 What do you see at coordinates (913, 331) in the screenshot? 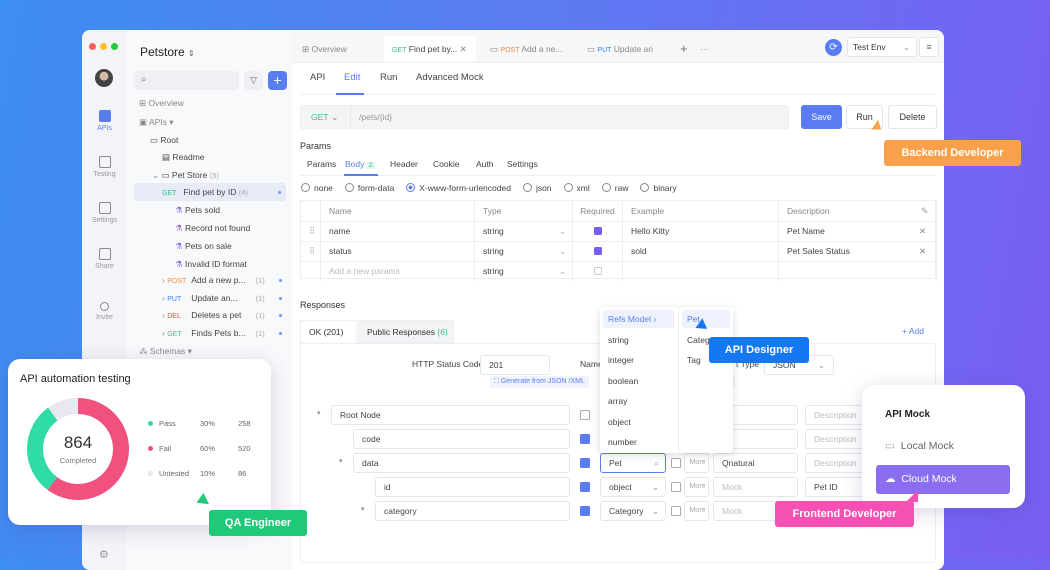
I see `add-response-button: + Add` at bounding box center [913, 331].